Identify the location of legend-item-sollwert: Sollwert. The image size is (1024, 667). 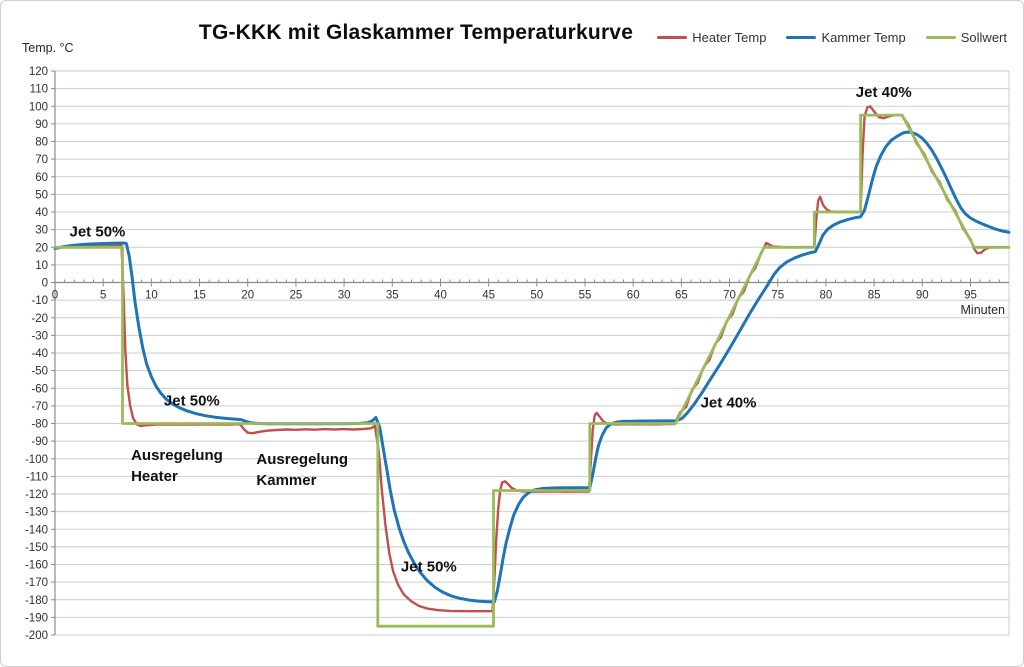
(966, 37).